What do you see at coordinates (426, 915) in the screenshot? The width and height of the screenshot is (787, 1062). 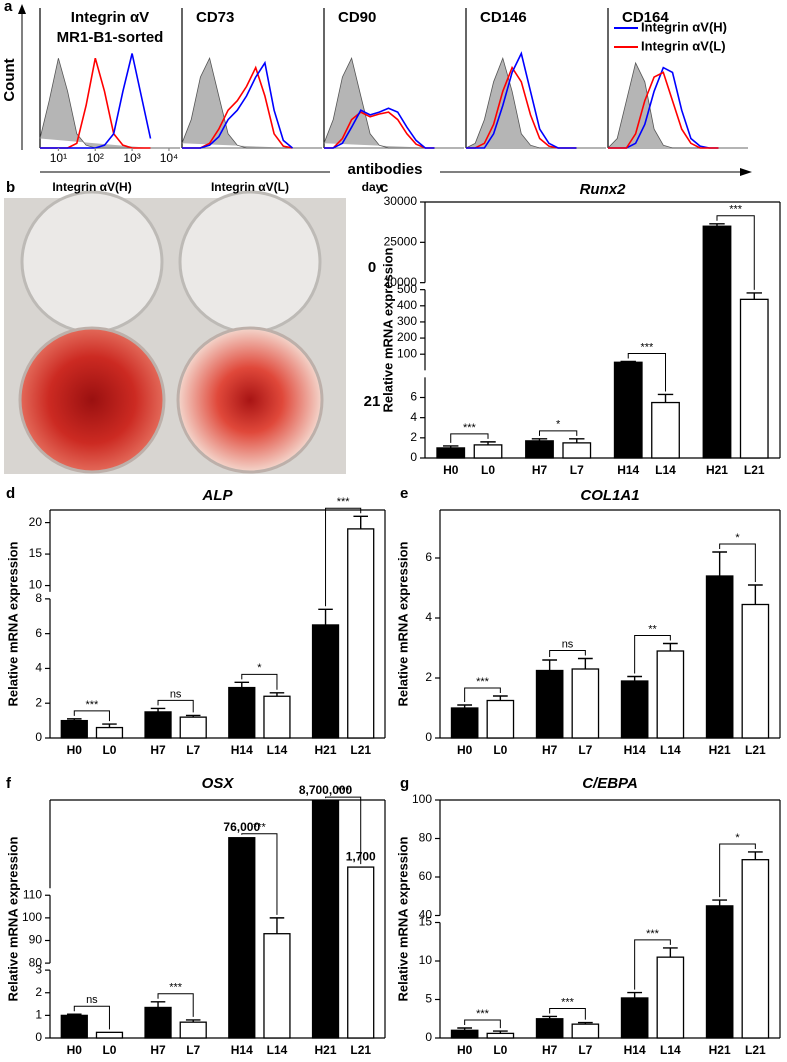 I see `tick-label: 40` at bounding box center [426, 915].